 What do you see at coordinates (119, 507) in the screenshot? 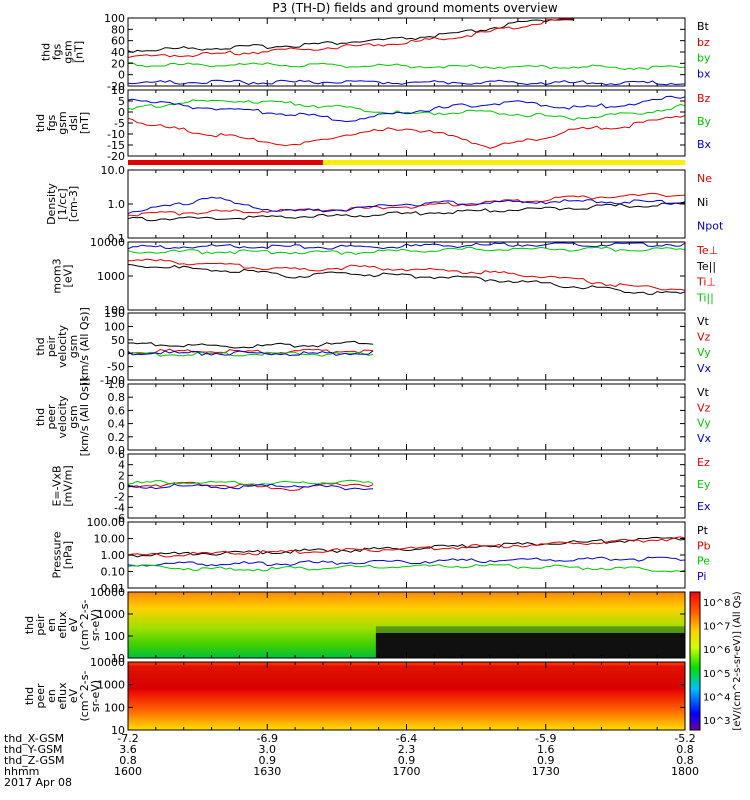
I see `y-tick-label: -4` at bounding box center [119, 507].